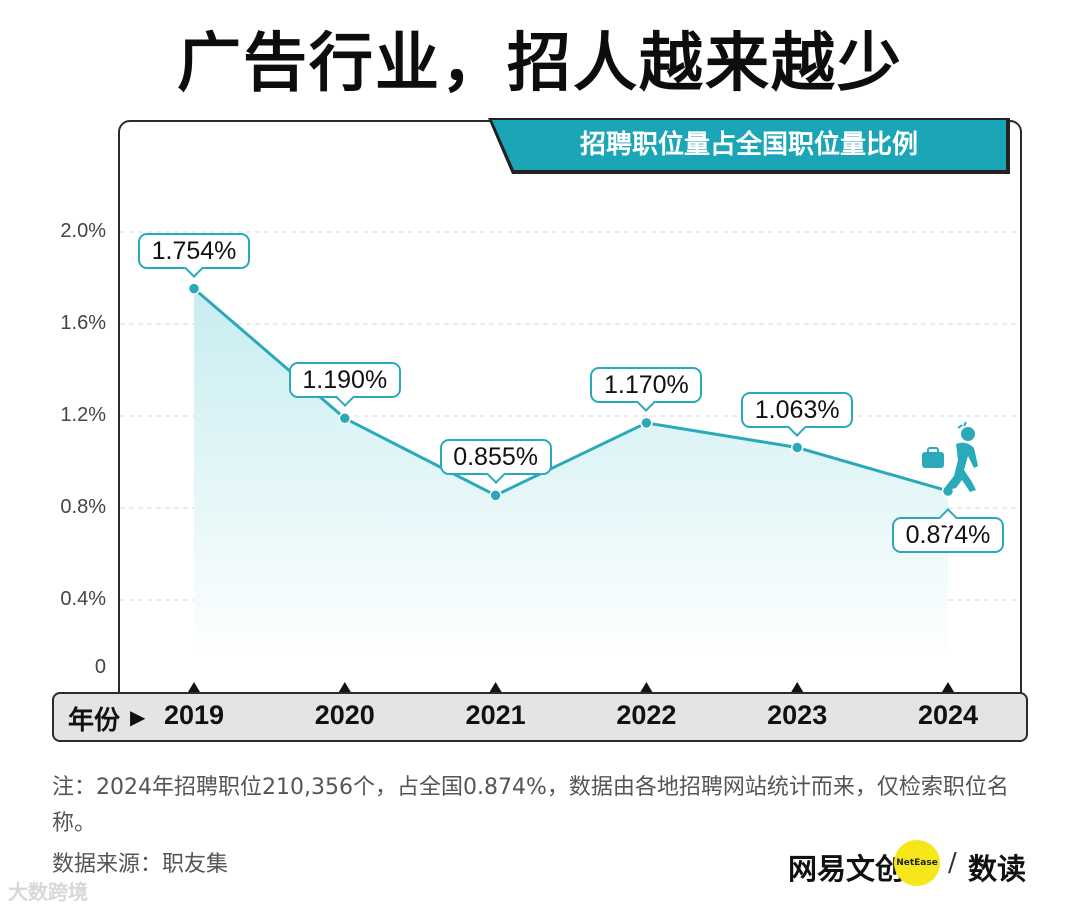 This screenshot has width=1080, height=911. What do you see at coordinates (495, 457) in the screenshot?
I see `data-label: 0.855%` at bounding box center [495, 457].